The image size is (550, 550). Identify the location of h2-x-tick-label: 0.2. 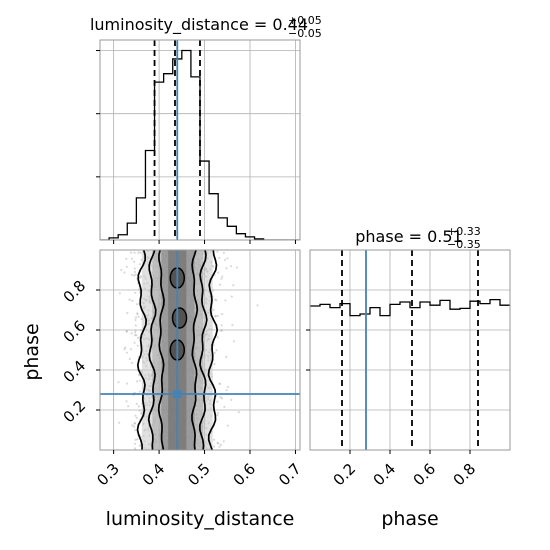
(345, 475).